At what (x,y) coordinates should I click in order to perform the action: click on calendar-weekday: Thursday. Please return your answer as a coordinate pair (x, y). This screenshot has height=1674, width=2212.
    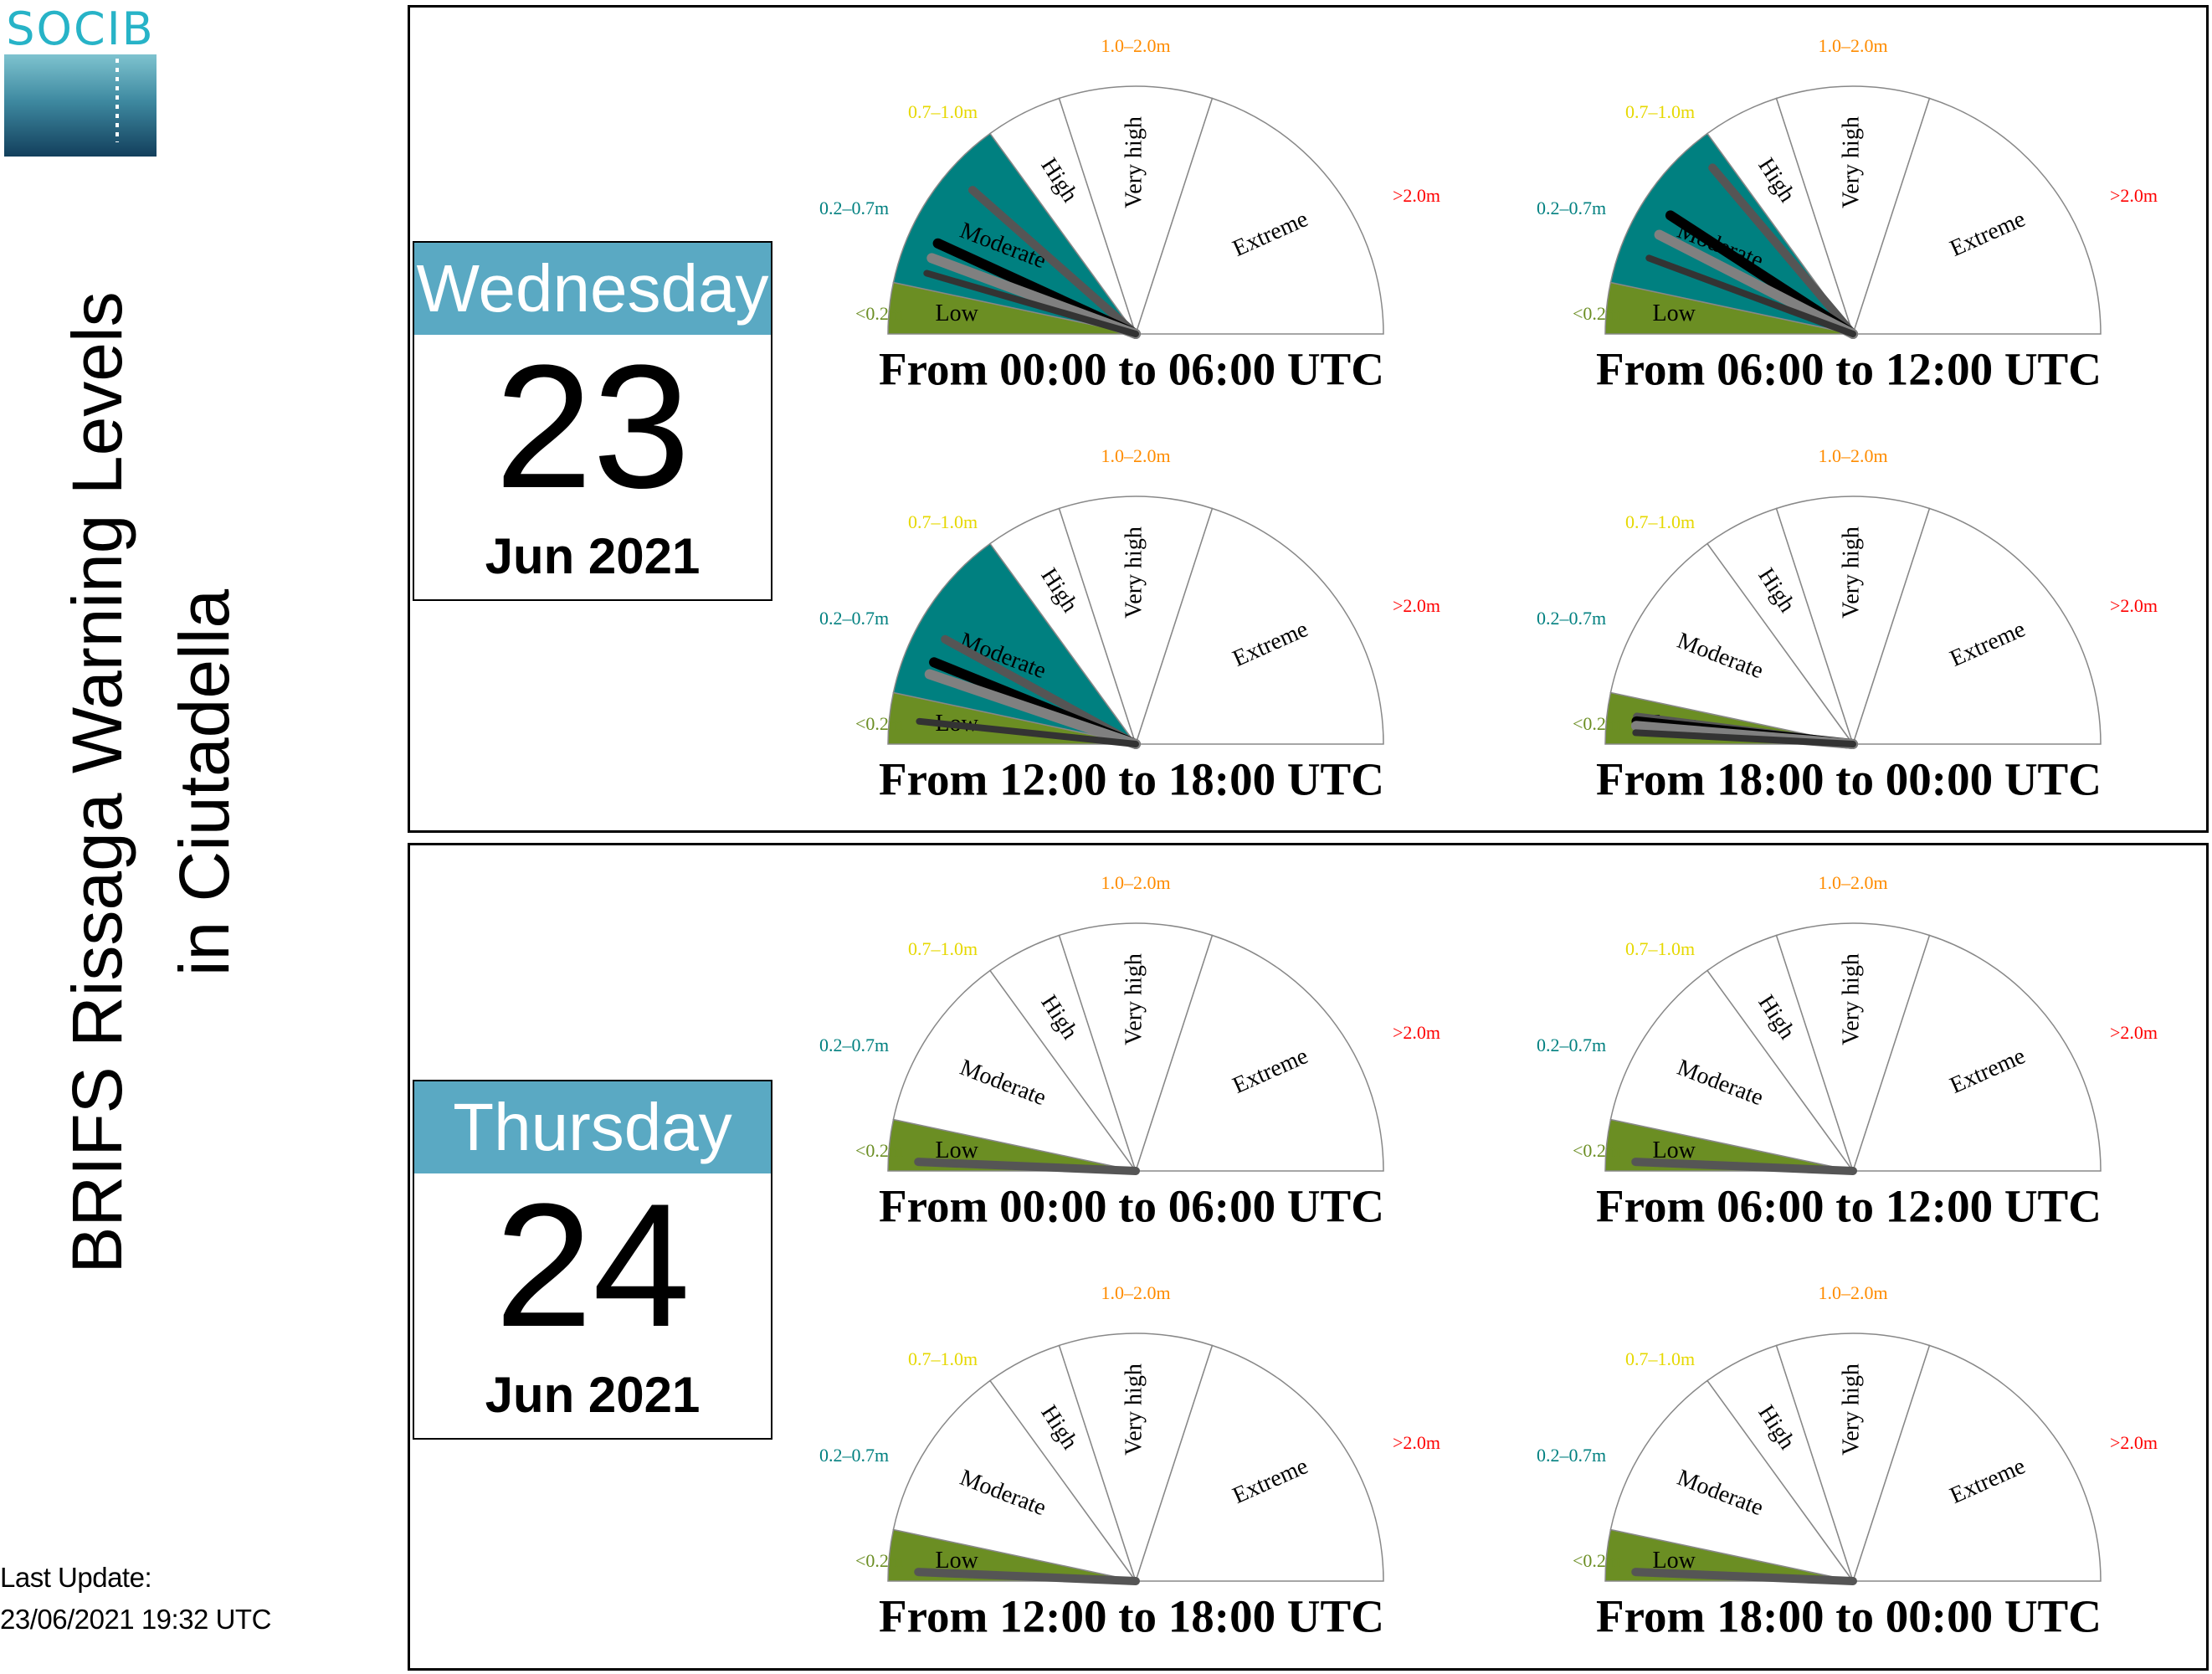
    Looking at the image, I should click on (592, 1127).